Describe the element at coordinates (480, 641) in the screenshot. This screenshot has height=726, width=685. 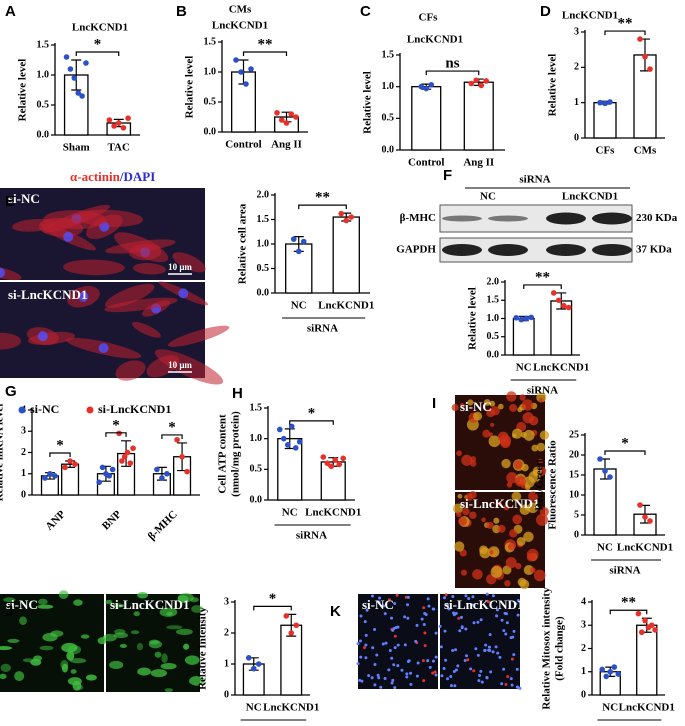
I see `micrograph` at that location.